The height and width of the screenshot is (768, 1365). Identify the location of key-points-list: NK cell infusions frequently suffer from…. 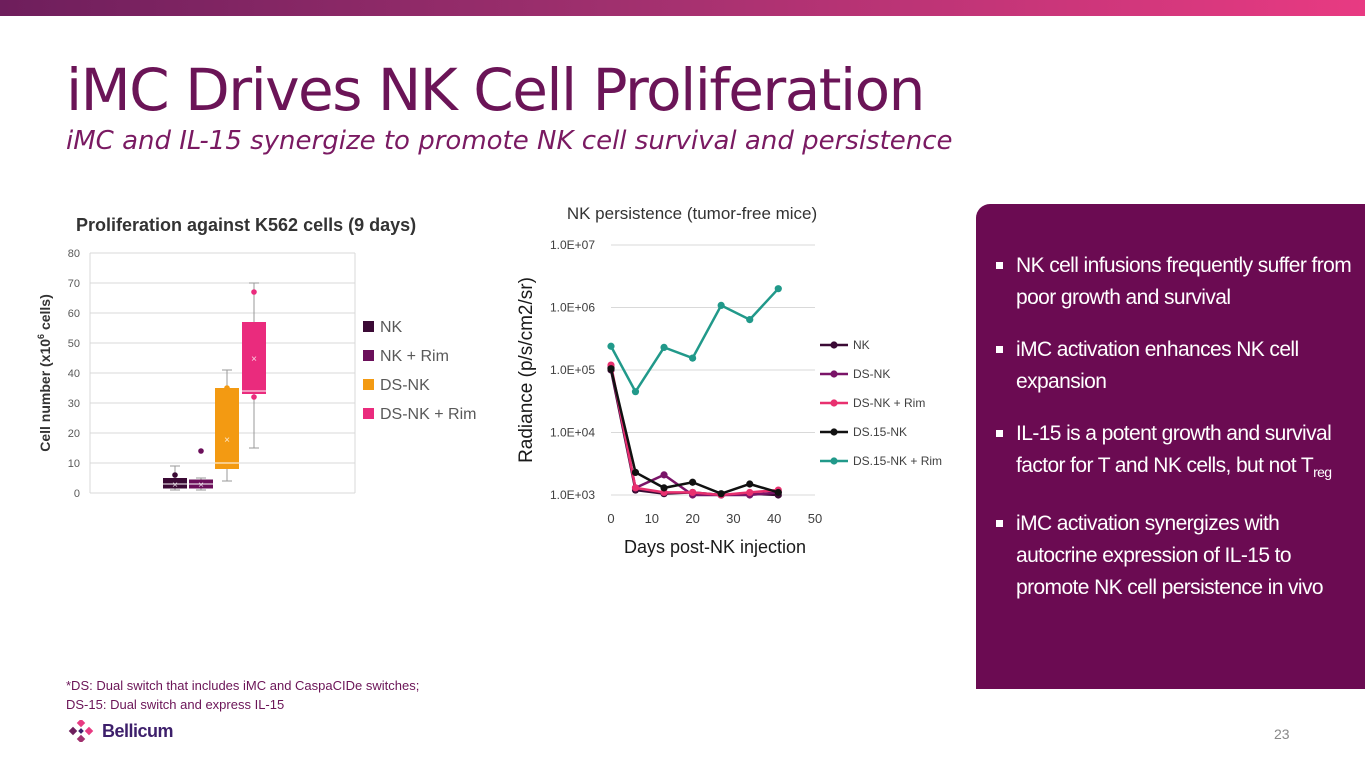
(1176, 437).